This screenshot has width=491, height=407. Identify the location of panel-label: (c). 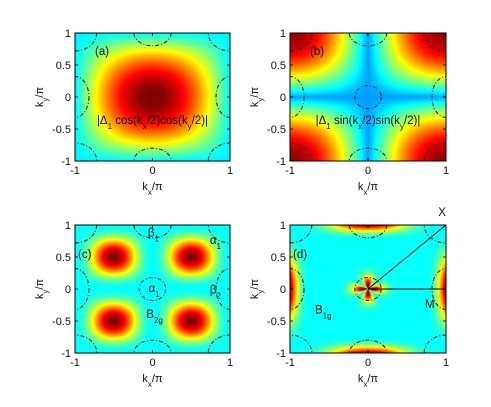
(85, 255).